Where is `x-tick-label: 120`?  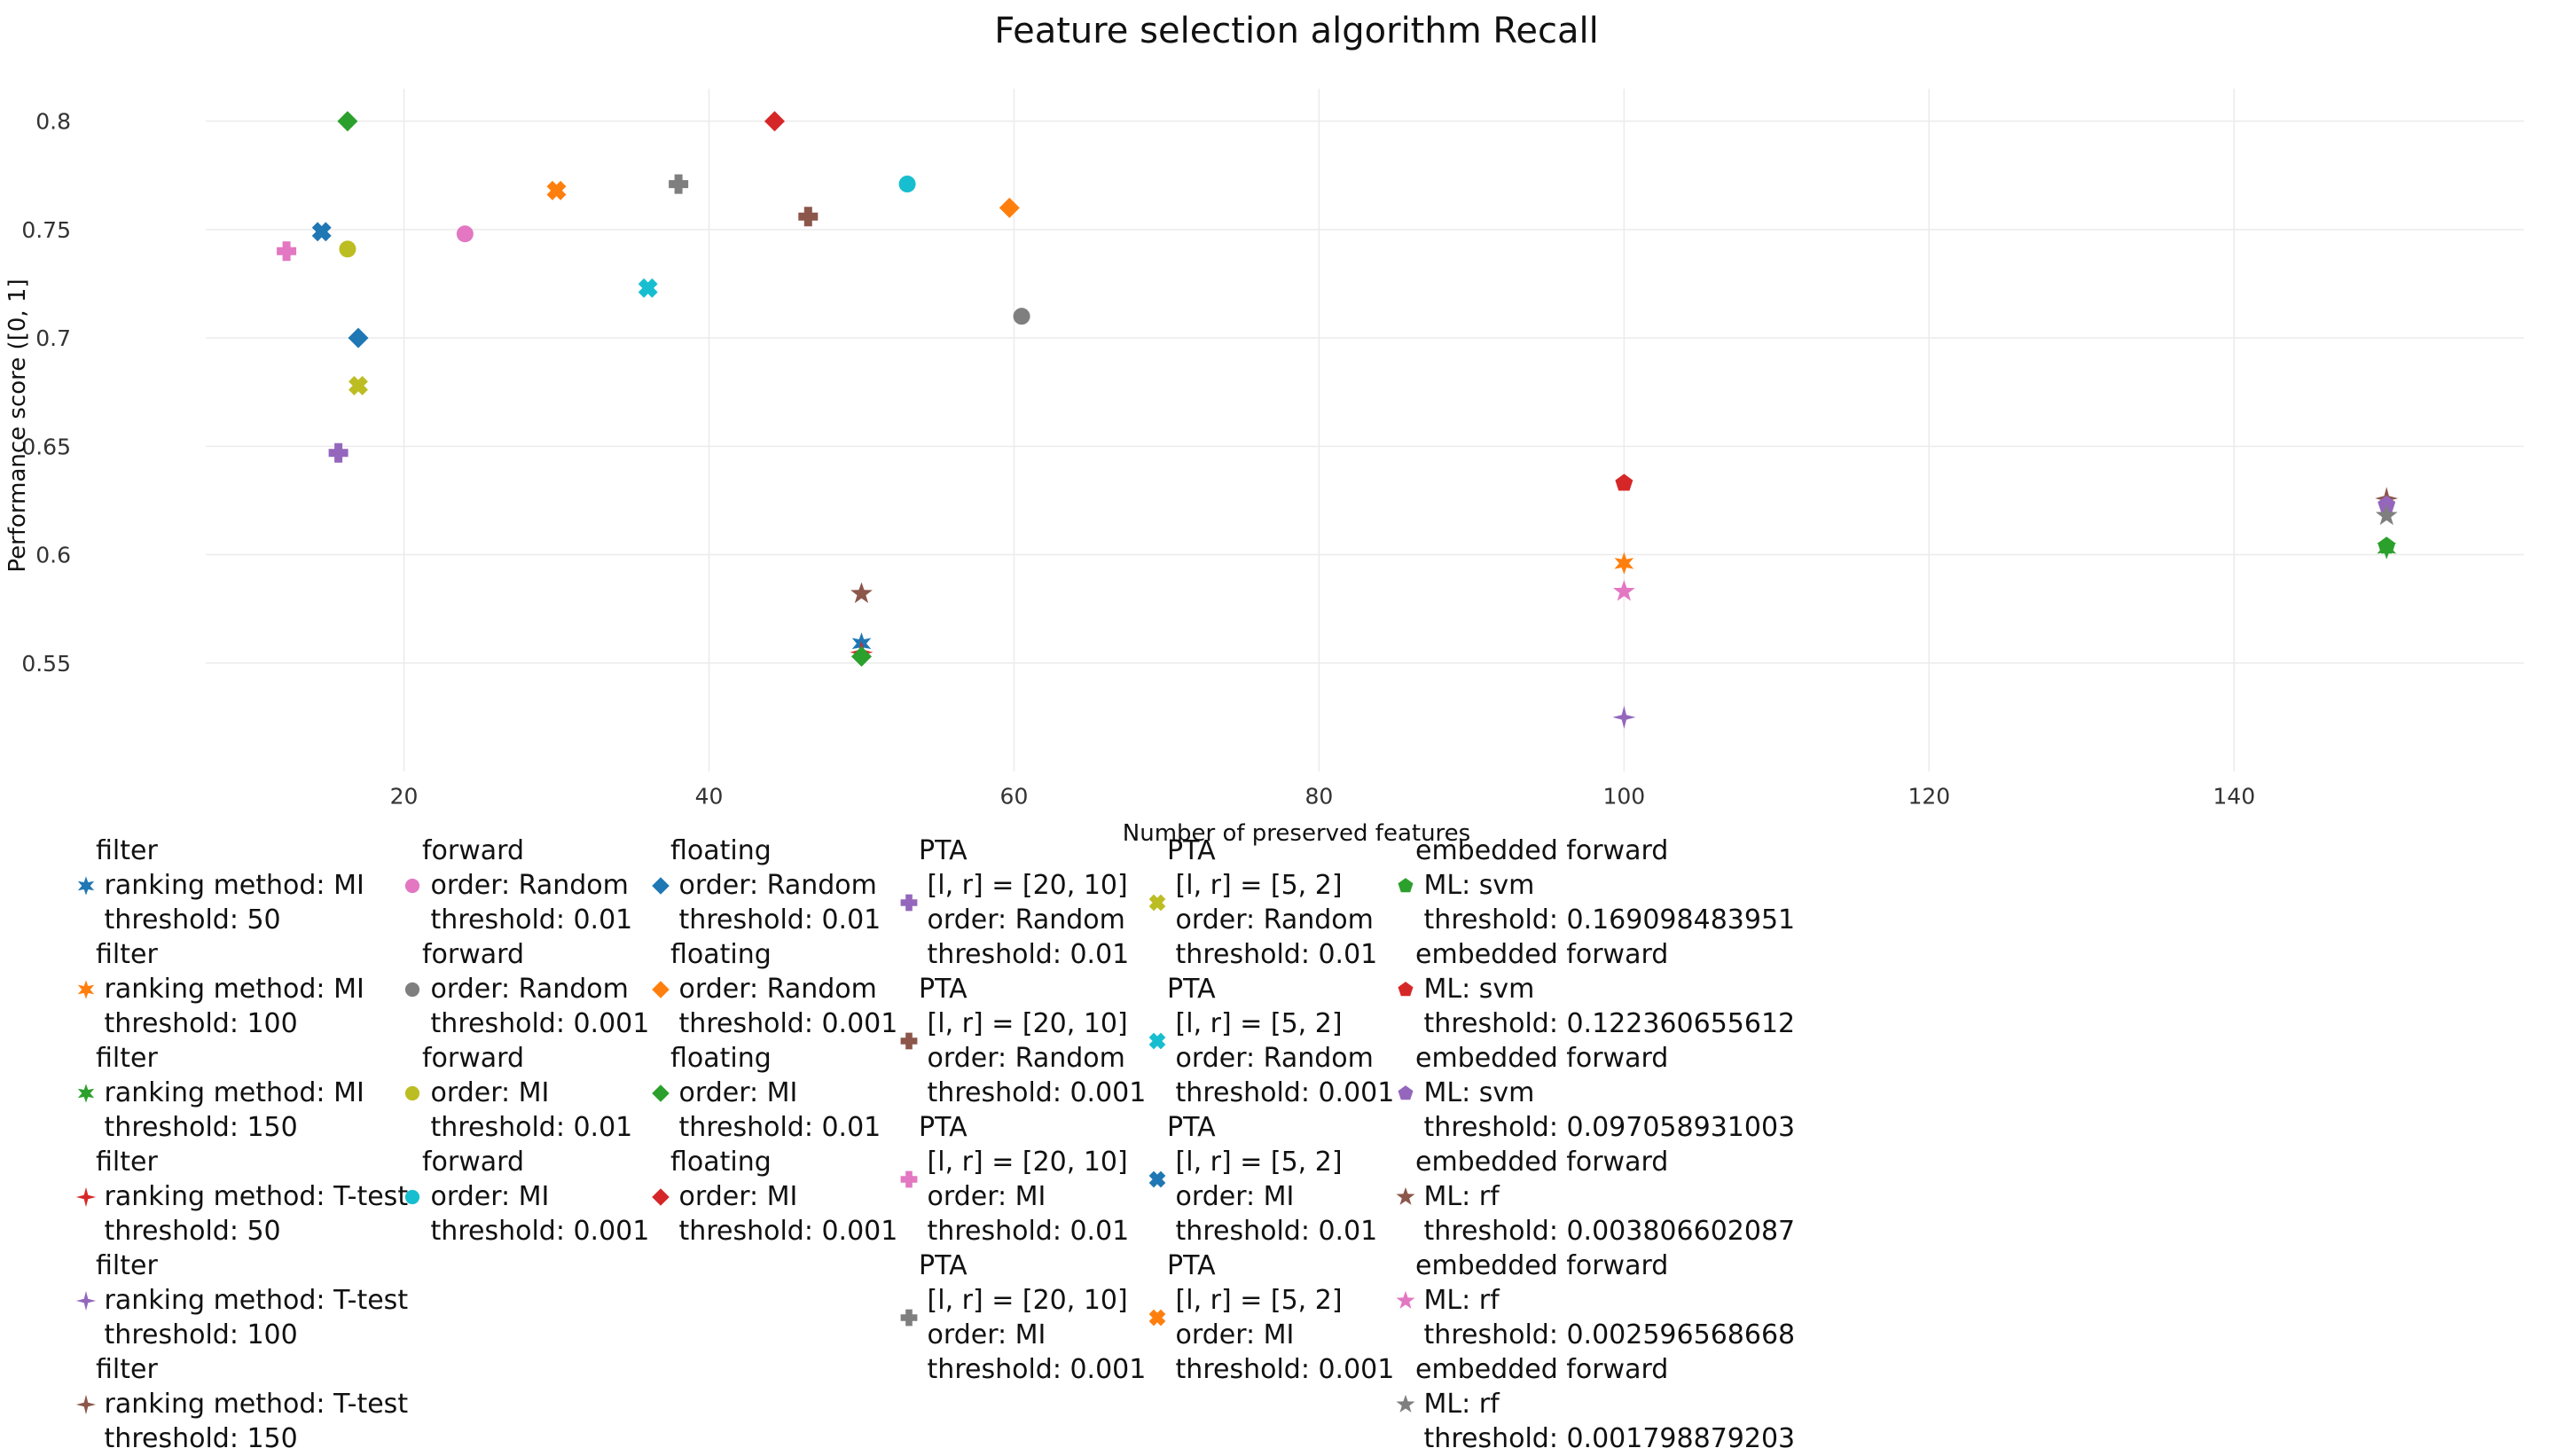 x-tick-label: 120 is located at coordinates (1929, 796).